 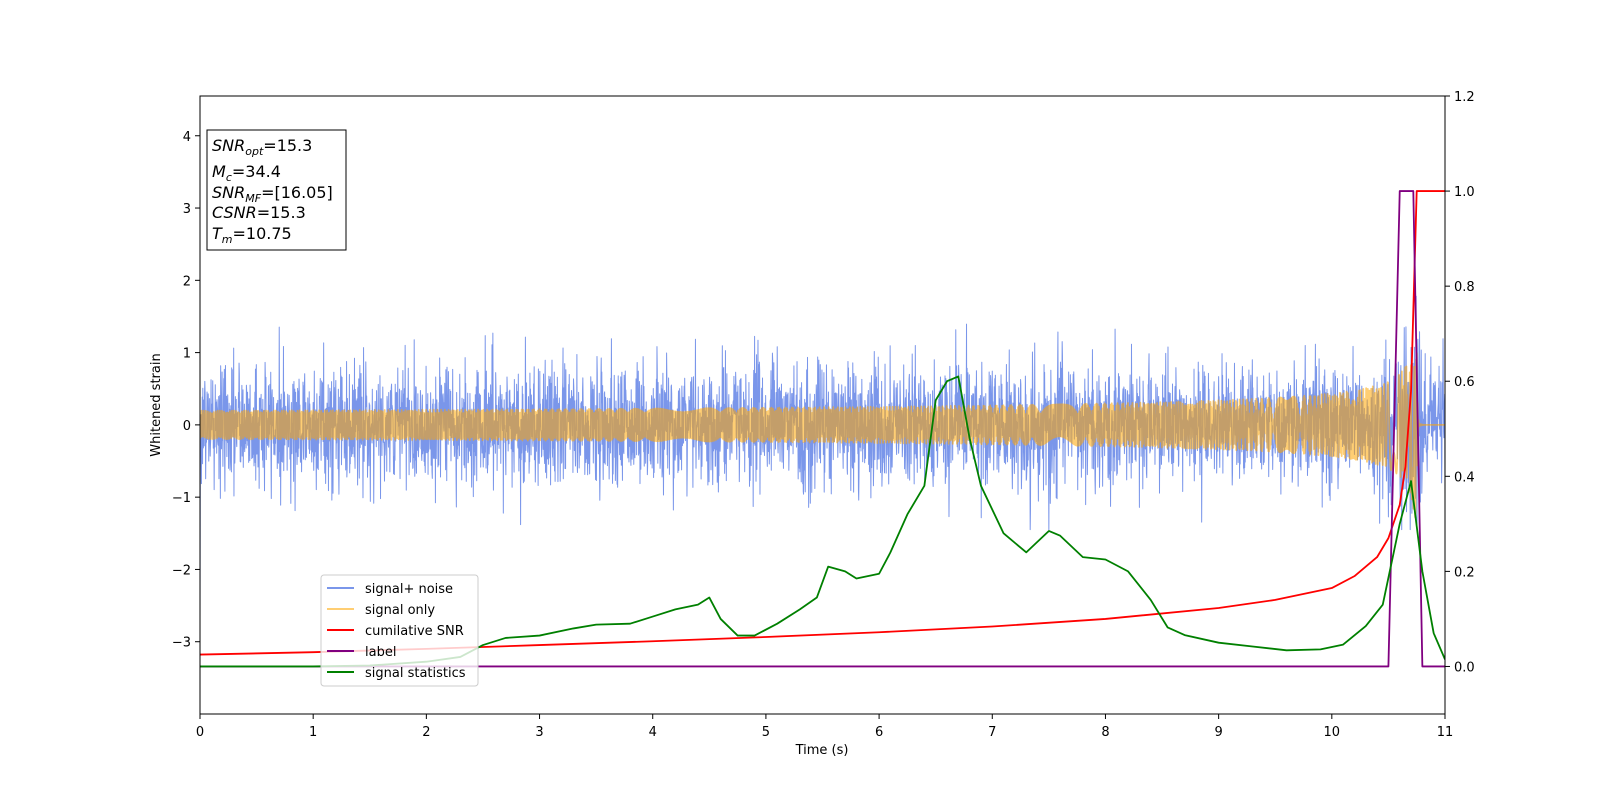 I want to click on y-left-tick-label-0: −3, so click(x=181, y=643).